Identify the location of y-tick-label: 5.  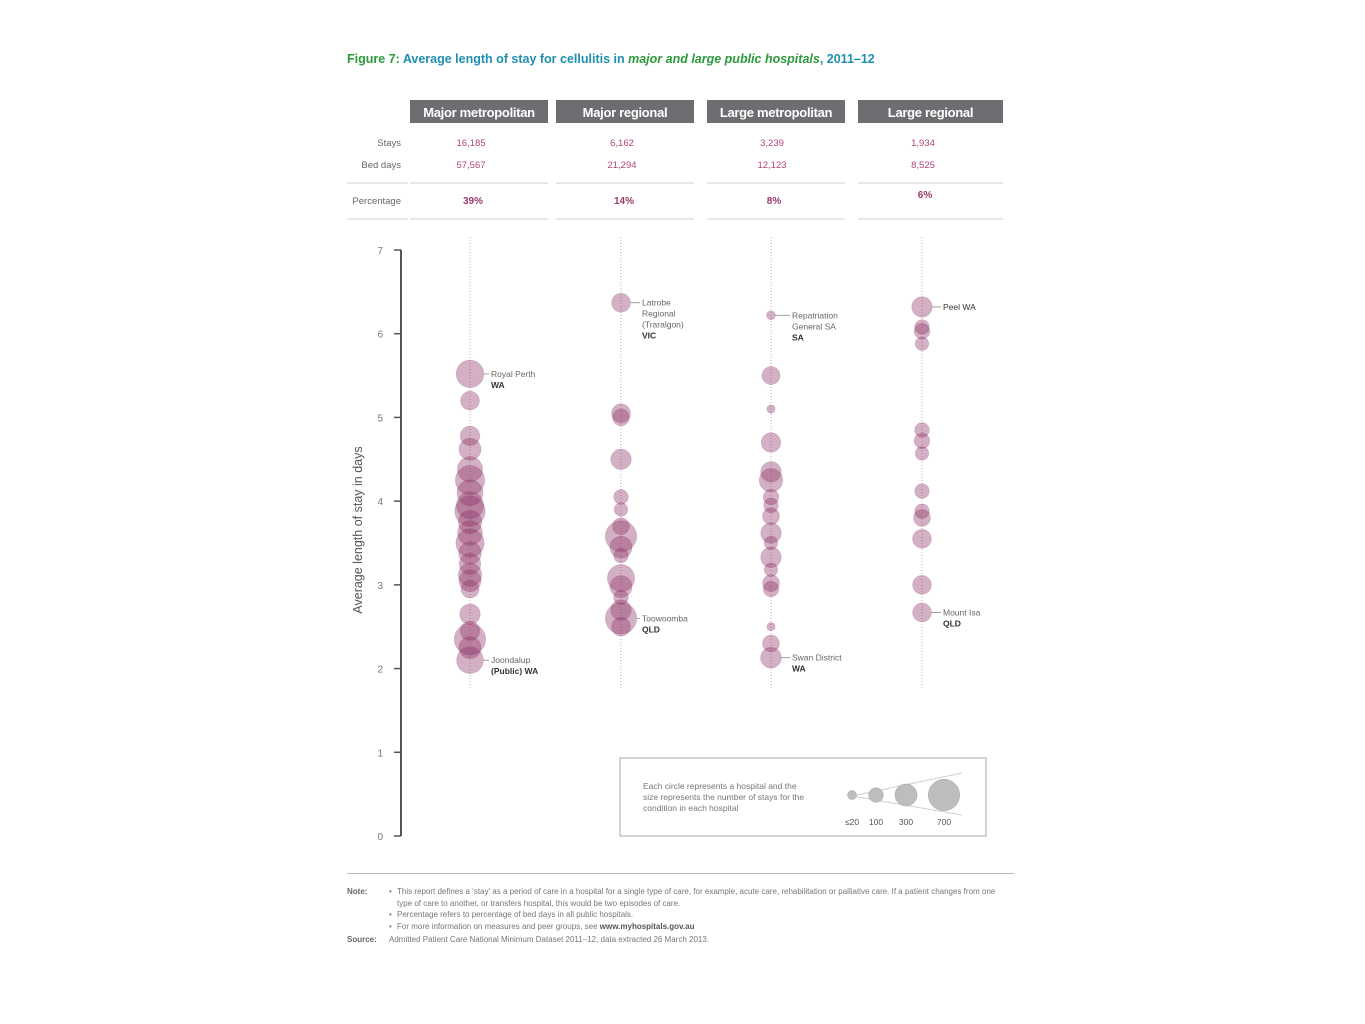
(380, 418).